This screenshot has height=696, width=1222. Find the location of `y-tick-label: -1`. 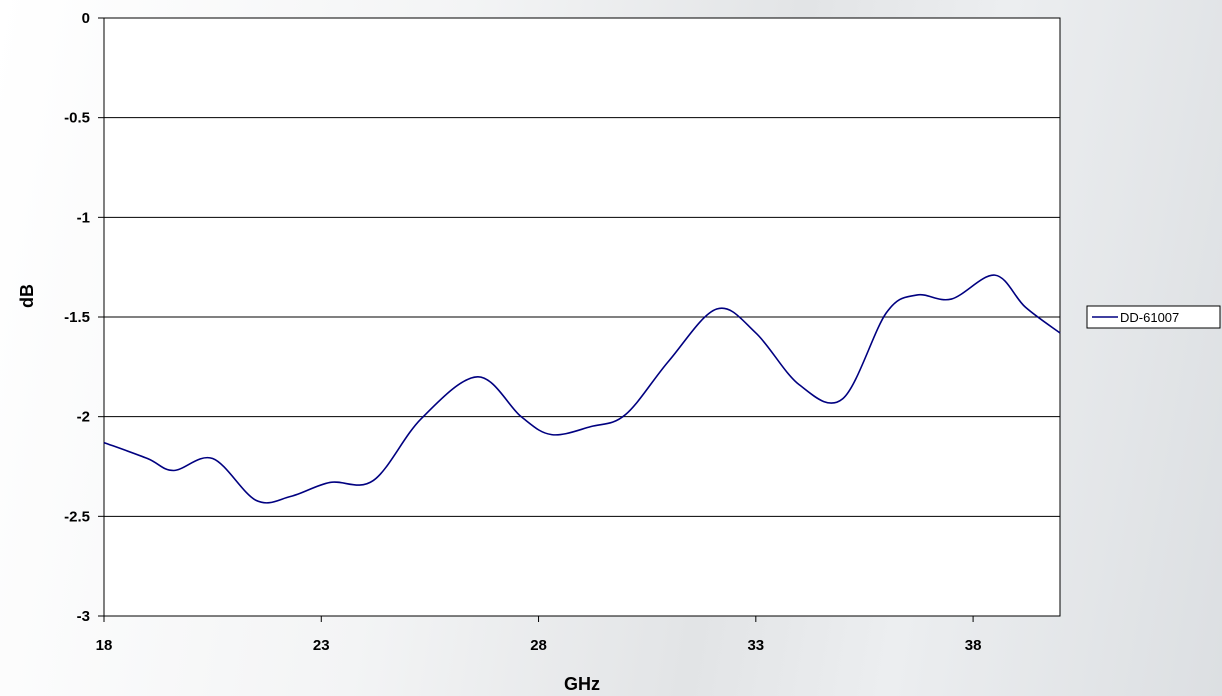

y-tick-label: -1 is located at coordinates (83, 217).